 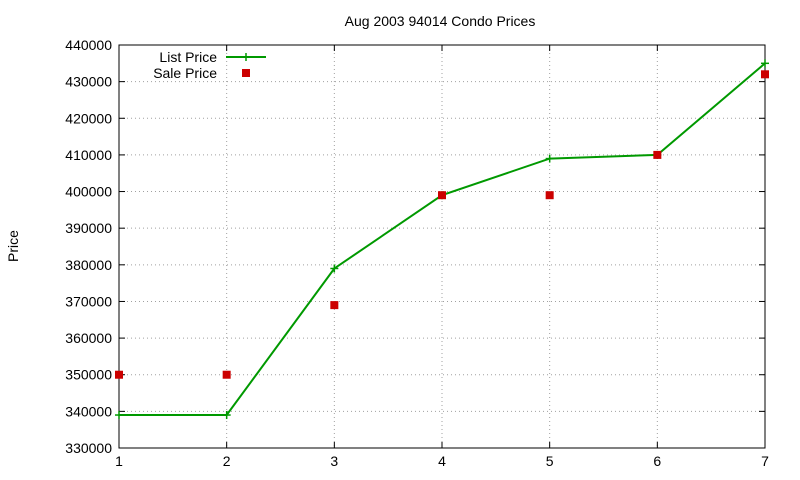 I want to click on y-tick-label: 380000, so click(x=88, y=265).